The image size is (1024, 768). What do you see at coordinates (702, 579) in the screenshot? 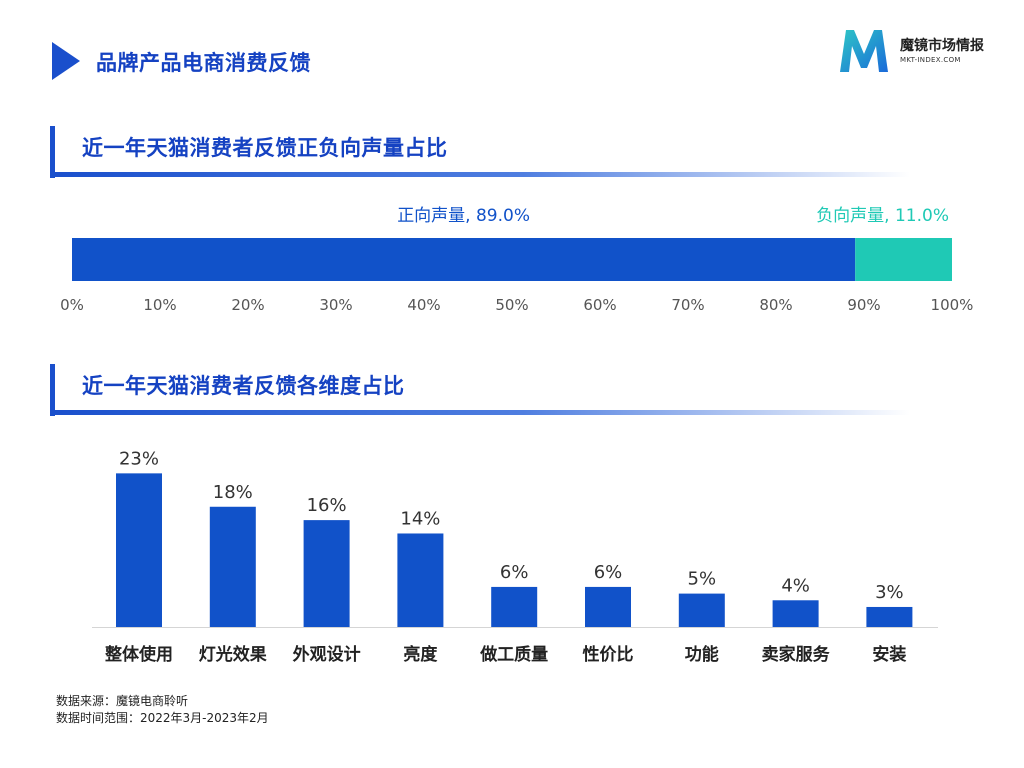
I see `bar-value-label: 5%` at bounding box center [702, 579].